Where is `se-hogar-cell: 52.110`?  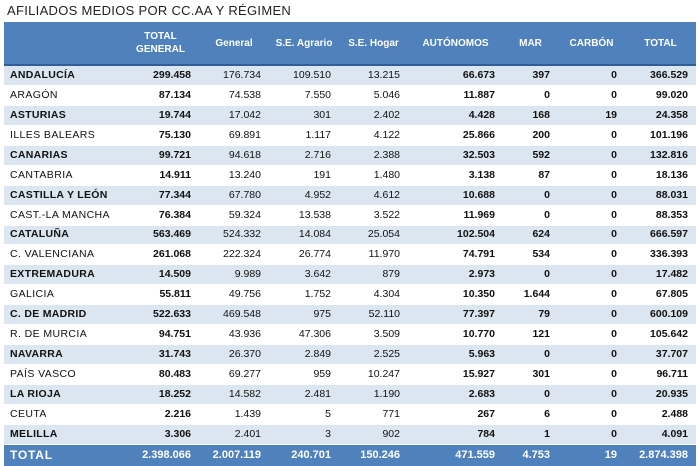
se-hogar-cell: 52.110 is located at coordinates (373, 315).